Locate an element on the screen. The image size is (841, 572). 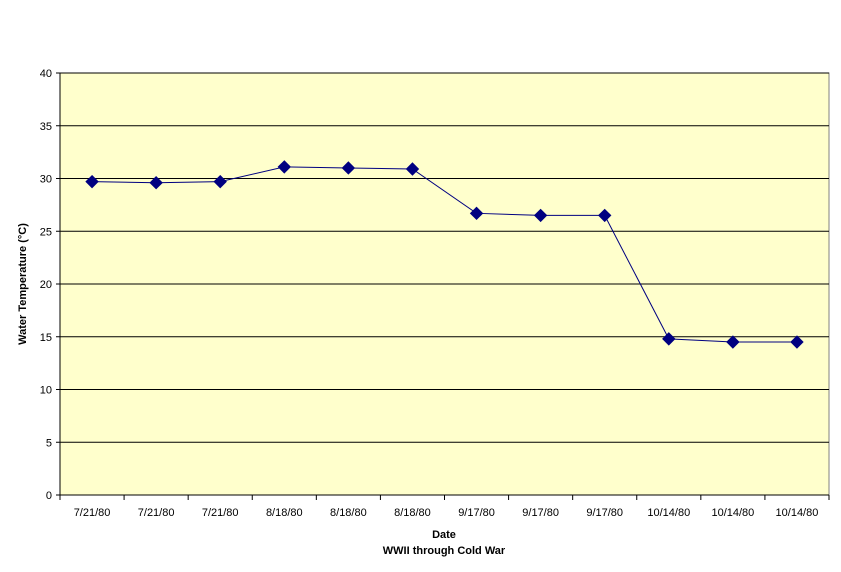
x-axis-subtitle: WWII through Cold War is located at coordinates (444, 551).